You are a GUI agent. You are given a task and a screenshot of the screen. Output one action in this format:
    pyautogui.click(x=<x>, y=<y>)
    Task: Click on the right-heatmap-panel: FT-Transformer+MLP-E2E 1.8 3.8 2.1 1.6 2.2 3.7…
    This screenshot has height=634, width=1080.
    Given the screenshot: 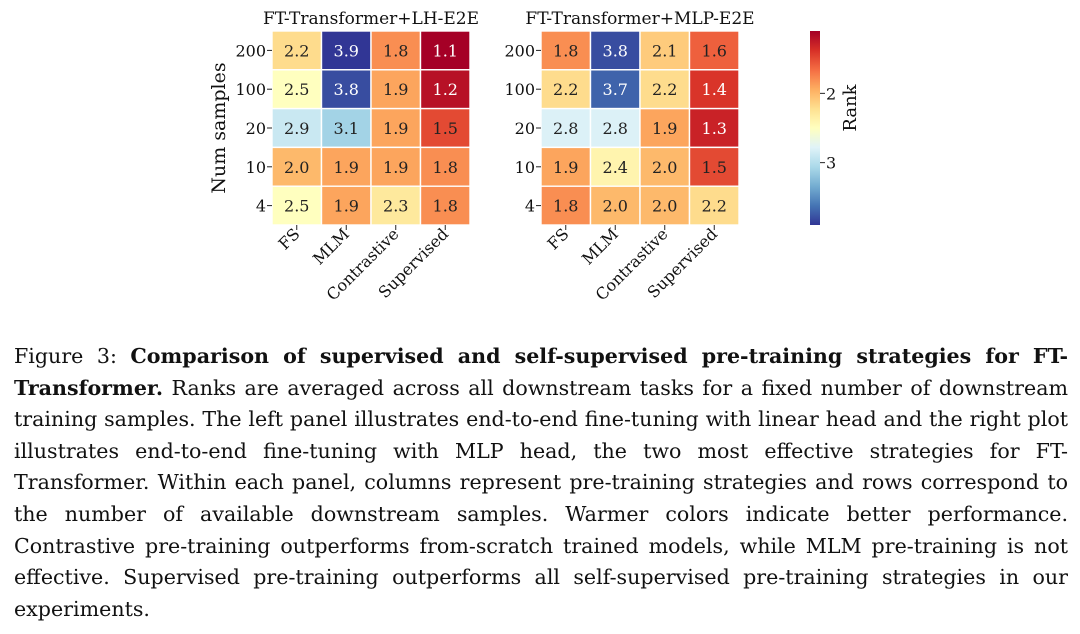 What is the action you would take?
    pyautogui.click(x=629, y=156)
    